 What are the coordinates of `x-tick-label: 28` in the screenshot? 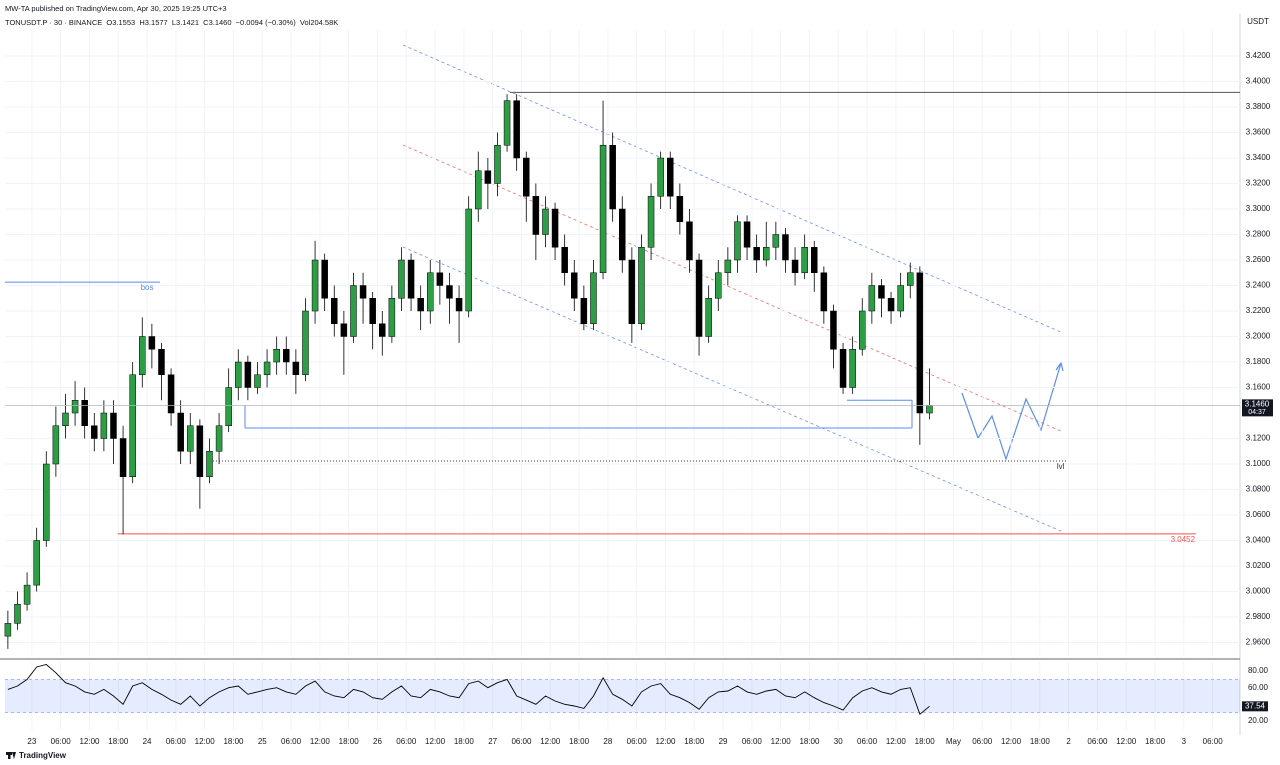 It's located at (607, 741).